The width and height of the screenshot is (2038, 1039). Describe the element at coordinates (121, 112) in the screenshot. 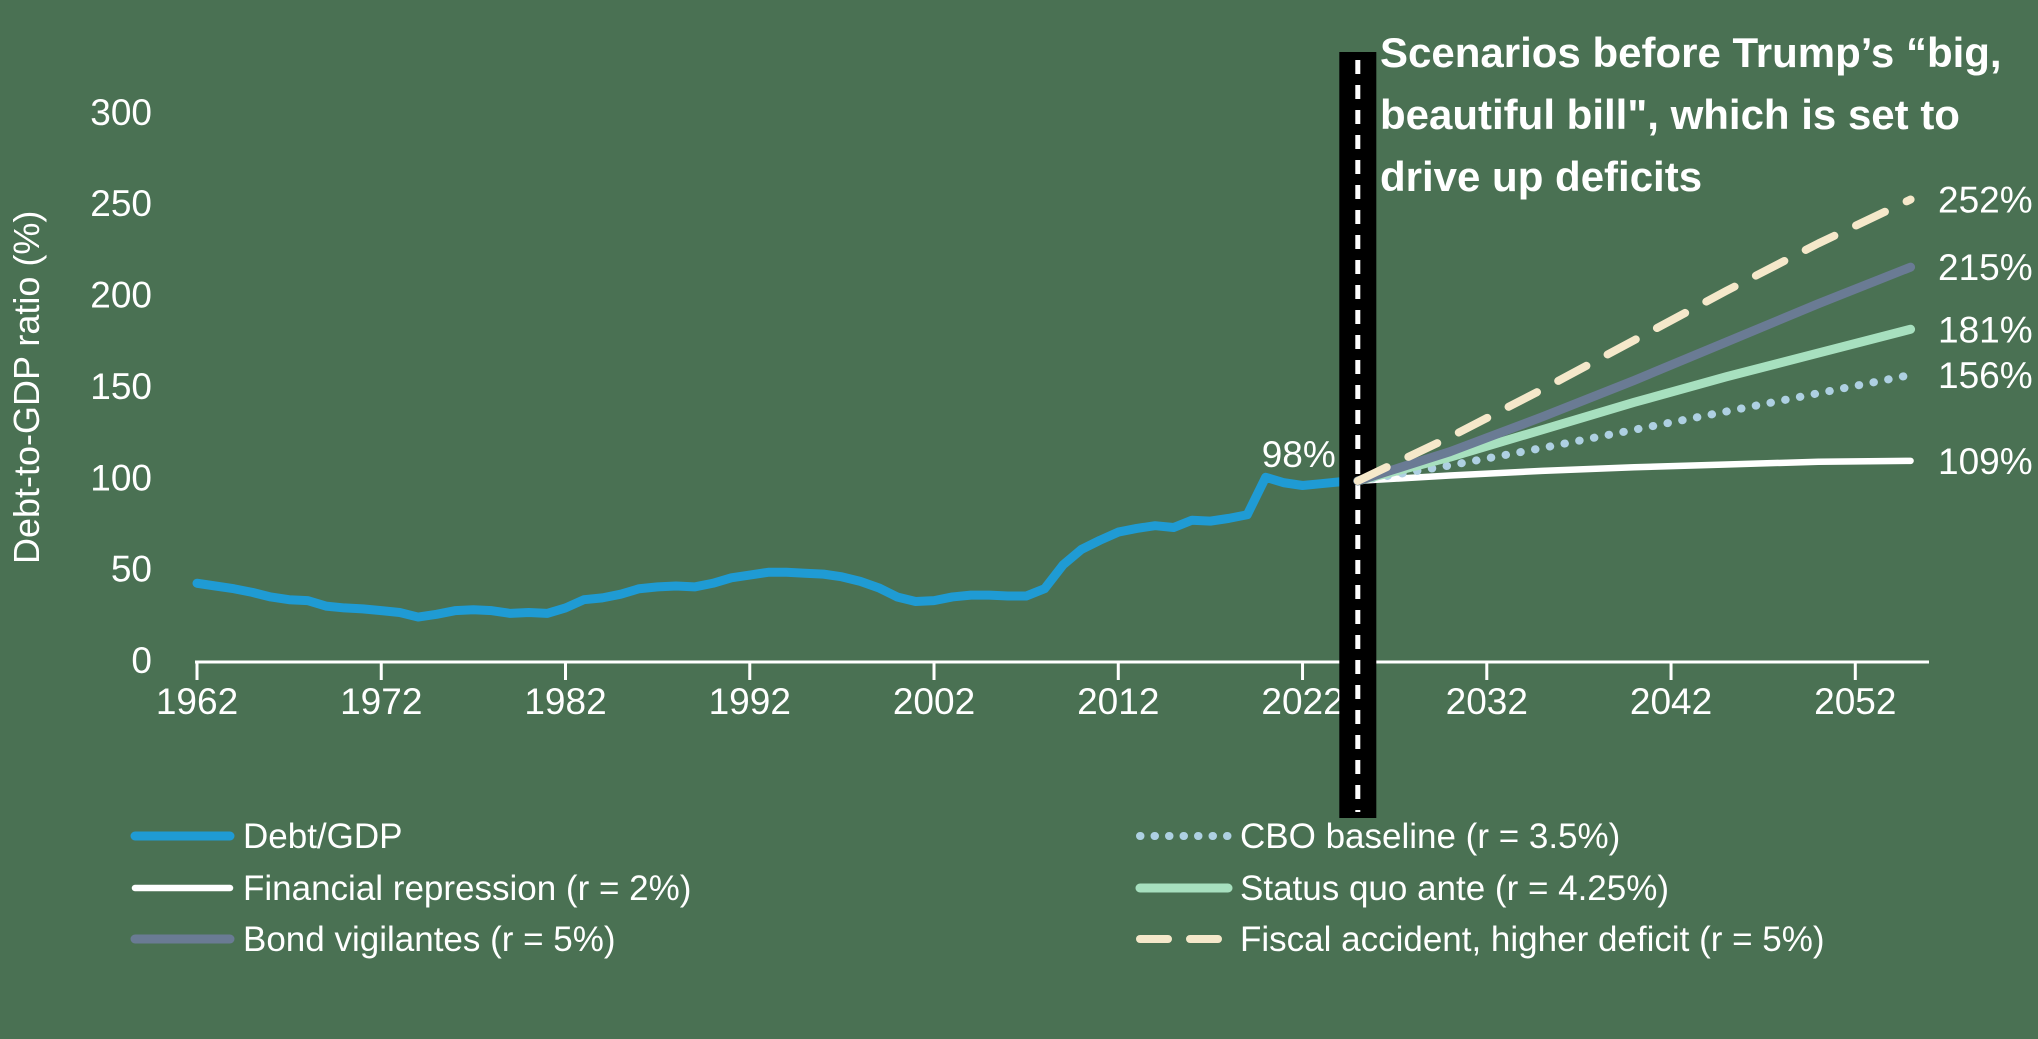

I see `y-tick-label-300: 300` at that location.